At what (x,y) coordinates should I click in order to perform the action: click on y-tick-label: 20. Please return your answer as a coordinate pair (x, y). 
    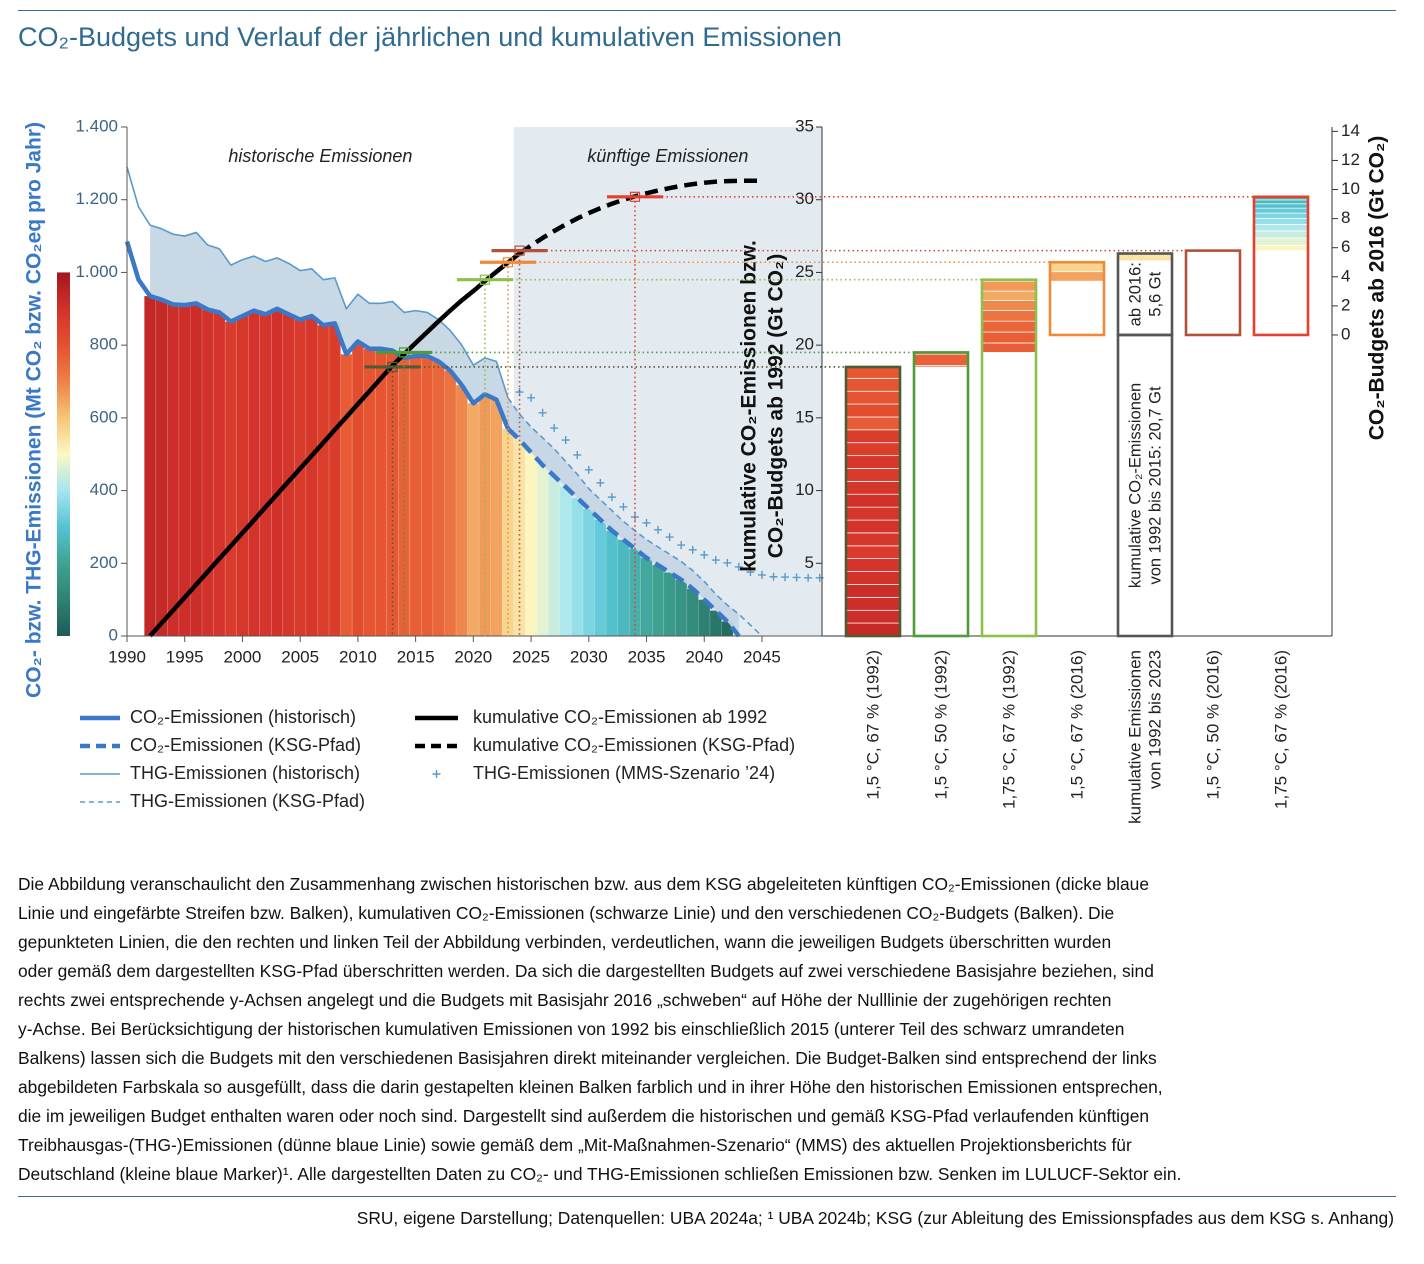
    Looking at the image, I should click on (804, 344).